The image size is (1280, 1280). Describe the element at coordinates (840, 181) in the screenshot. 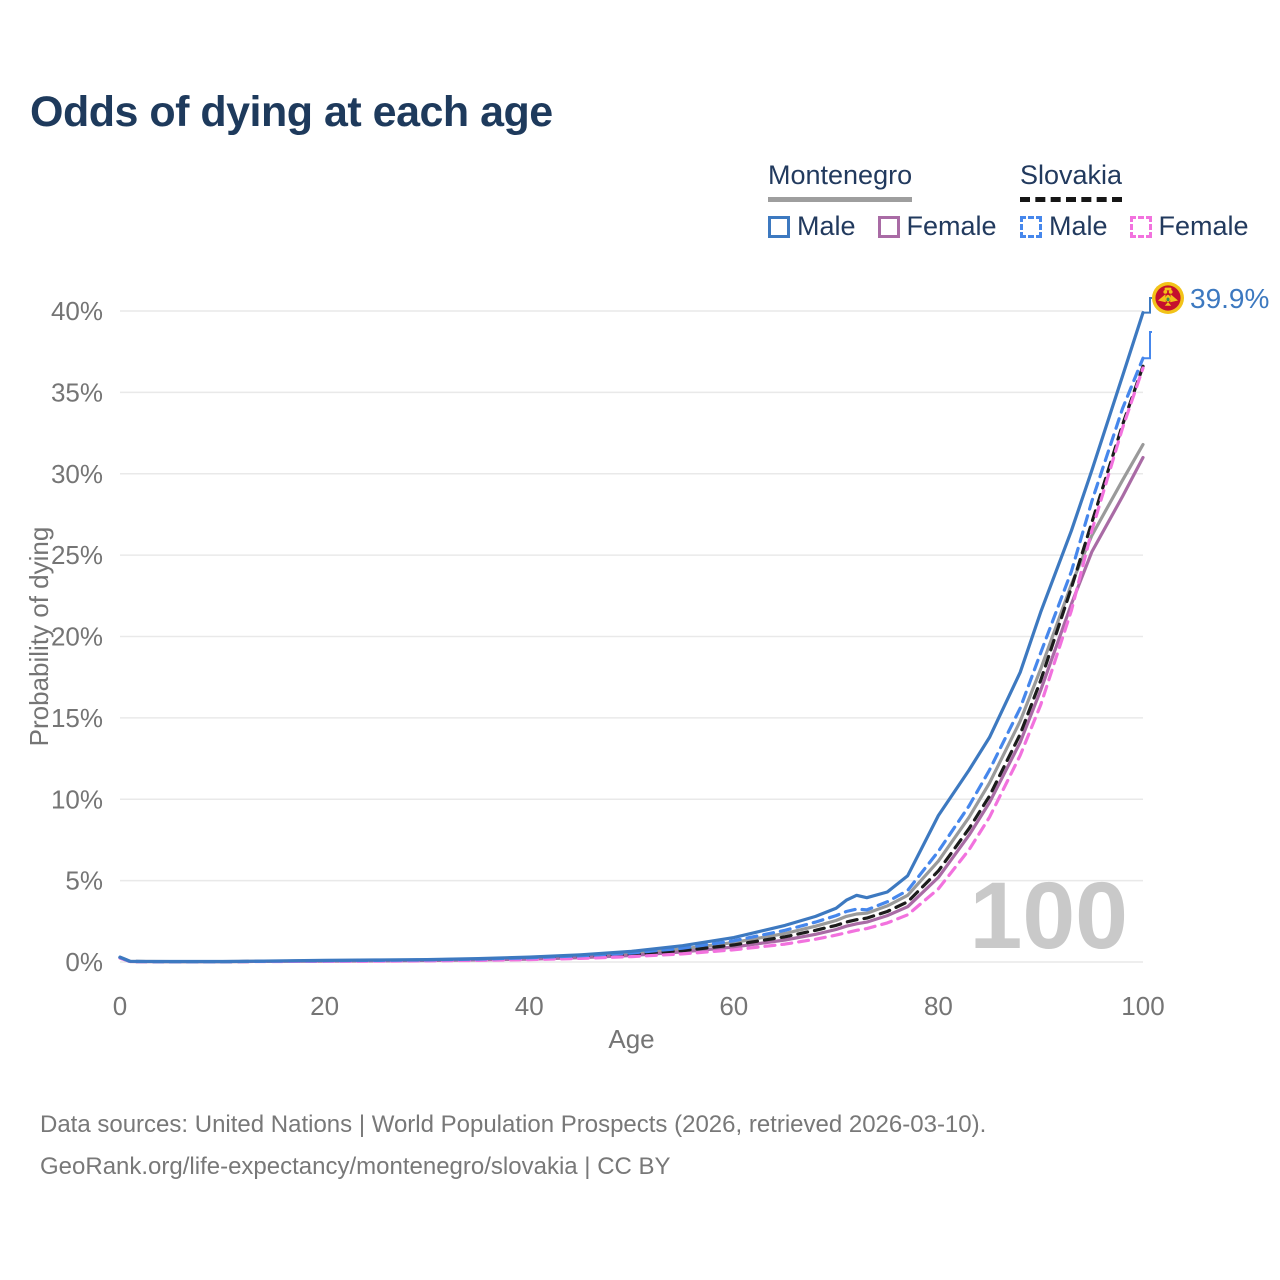

I see `legend-header-montenegro: Montenegro` at that location.